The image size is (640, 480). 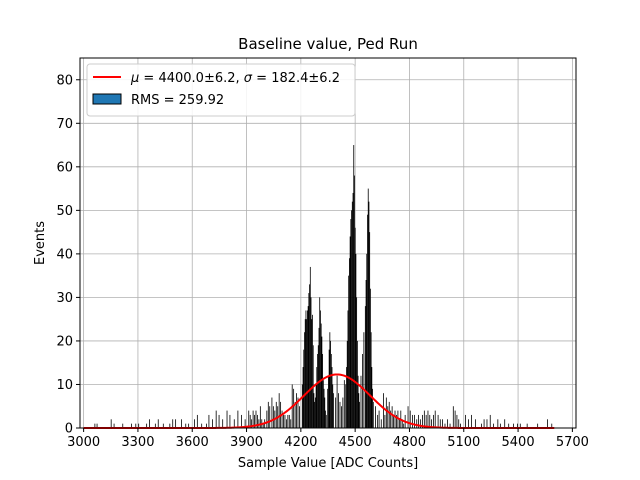 What do you see at coordinates (518, 442) in the screenshot?
I see `x-tick-label: 5400` at bounding box center [518, 442].